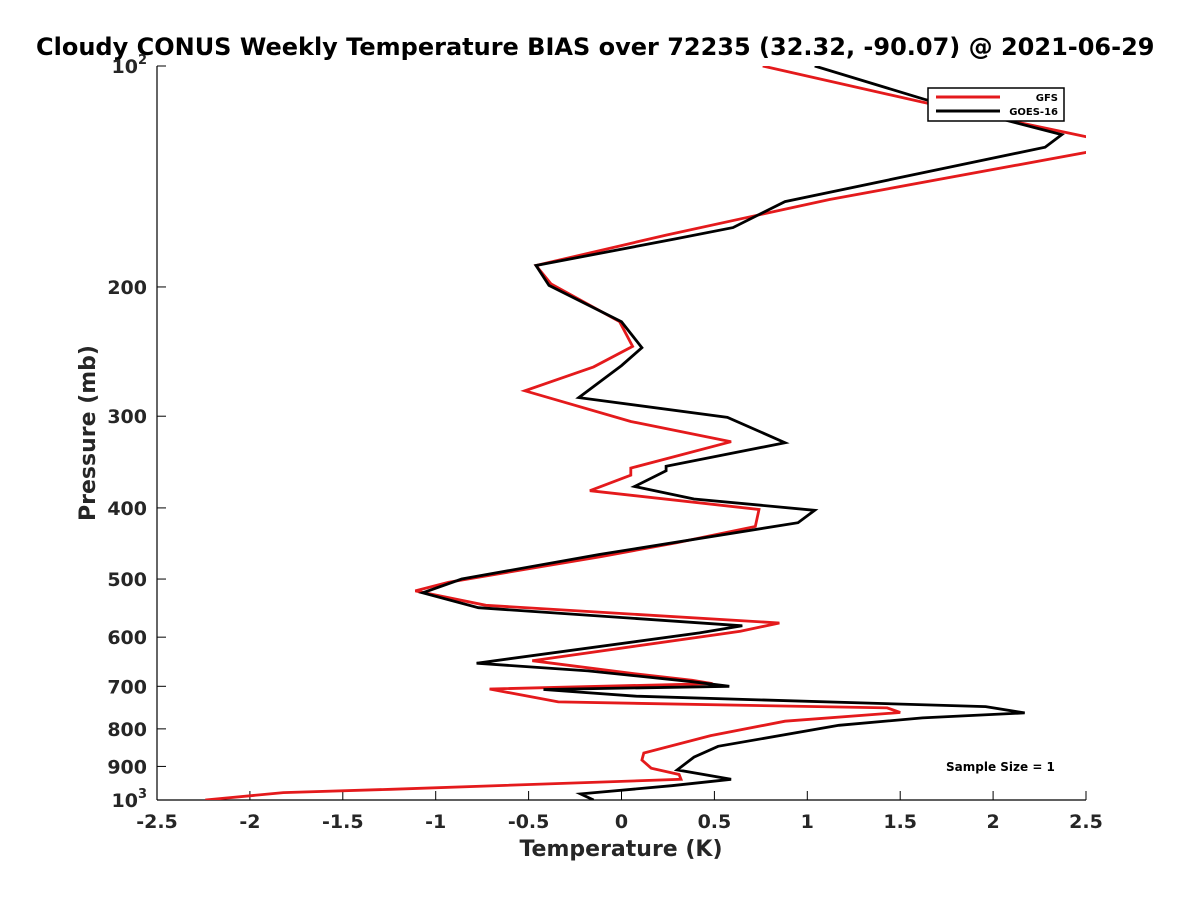 The image size is (1200, 900). Describe the element at coordinates (900, 822) in the screenshot. I see `x-tick-label: 1.5` at that location.